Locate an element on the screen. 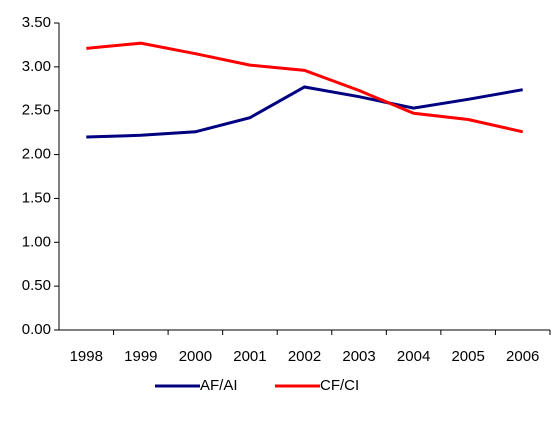 The height and width of the screenshot is (427, 554). y-tick-label: 2.50 is located at coordinates (36, 110).